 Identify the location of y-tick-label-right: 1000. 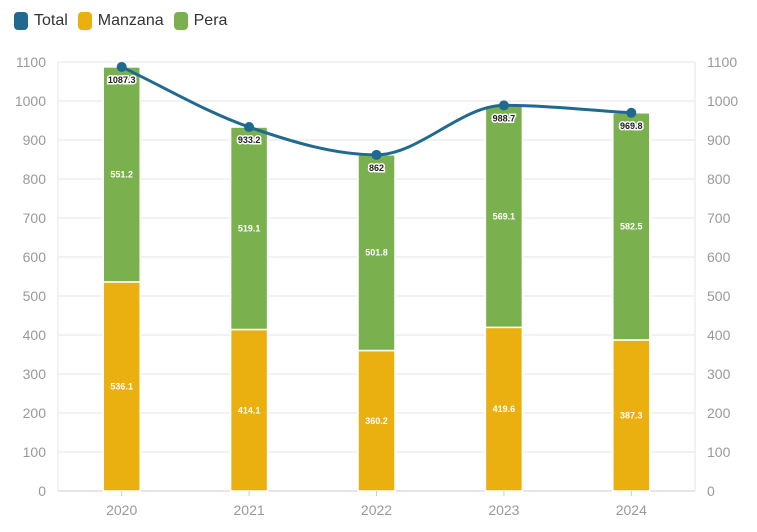
(722, 101).